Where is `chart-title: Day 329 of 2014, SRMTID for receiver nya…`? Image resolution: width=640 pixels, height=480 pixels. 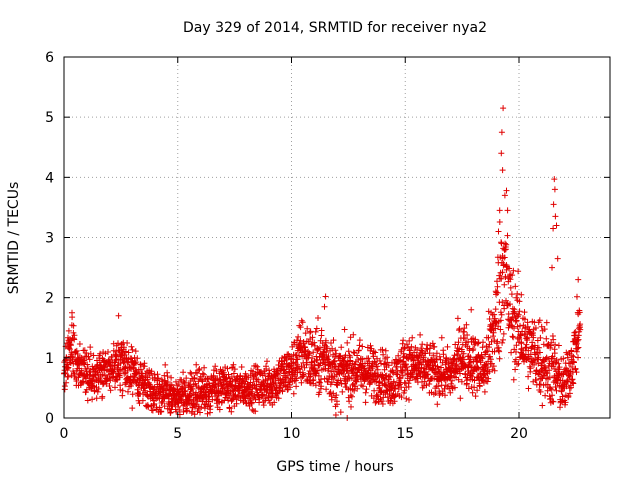 chart-title: Day 329 of 2014, SRMTID for receiver nya… is located at coordinates (335, 28).